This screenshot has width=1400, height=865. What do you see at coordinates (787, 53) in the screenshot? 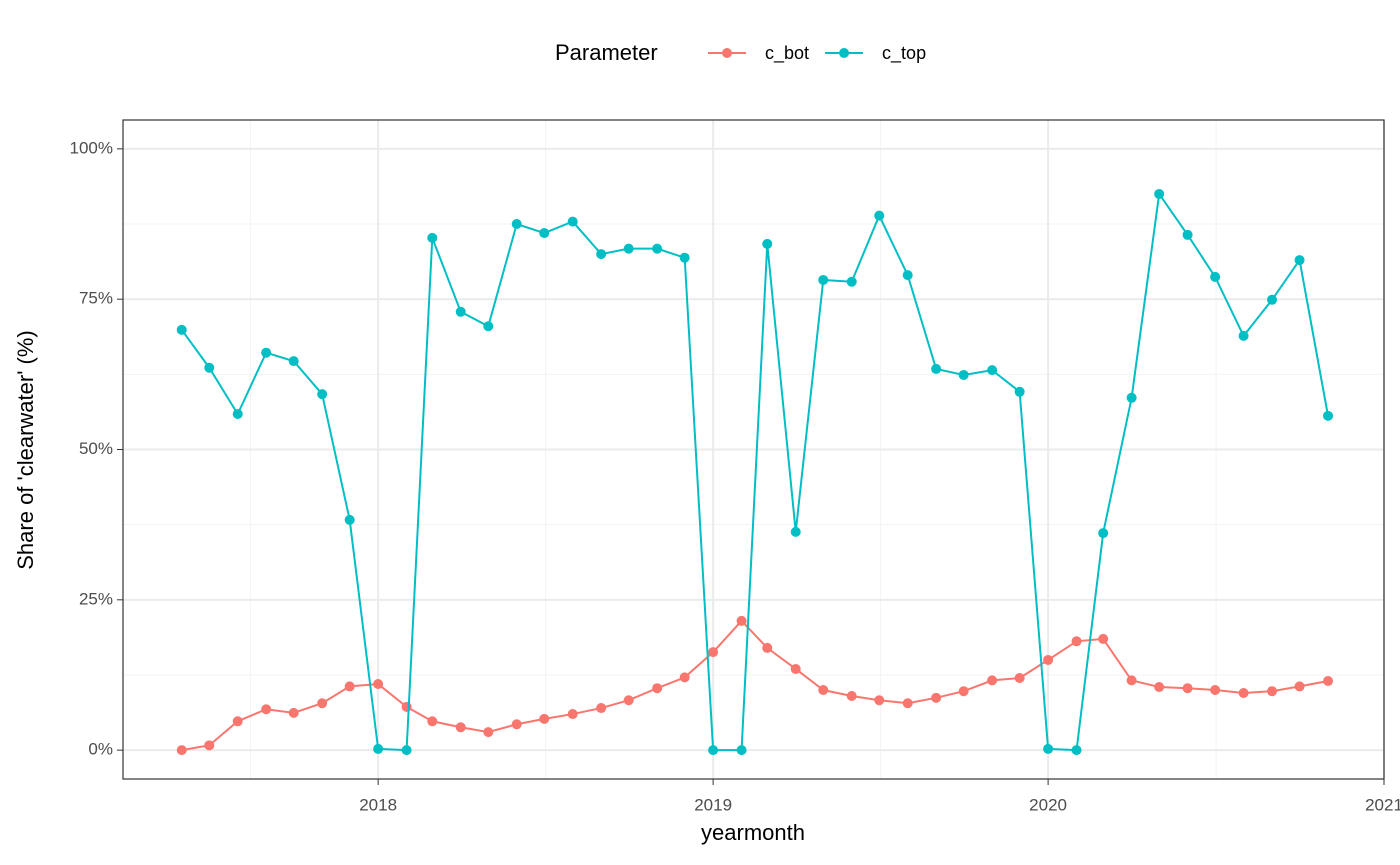
I see `legend-label: c_bot` at bounding box center [787, 53].